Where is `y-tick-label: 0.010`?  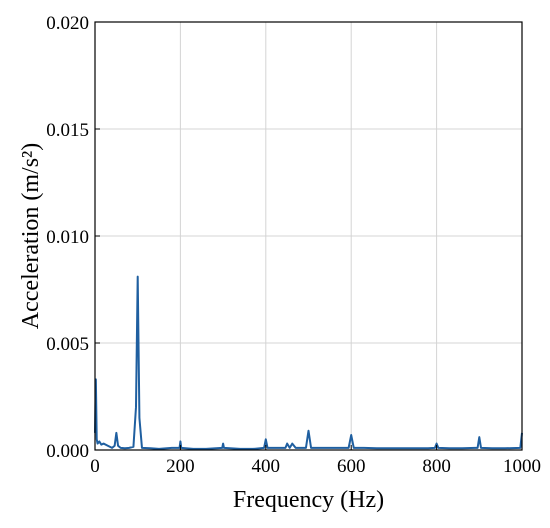
y-tick-label: 0.010 is located at coordinates (67, 237).